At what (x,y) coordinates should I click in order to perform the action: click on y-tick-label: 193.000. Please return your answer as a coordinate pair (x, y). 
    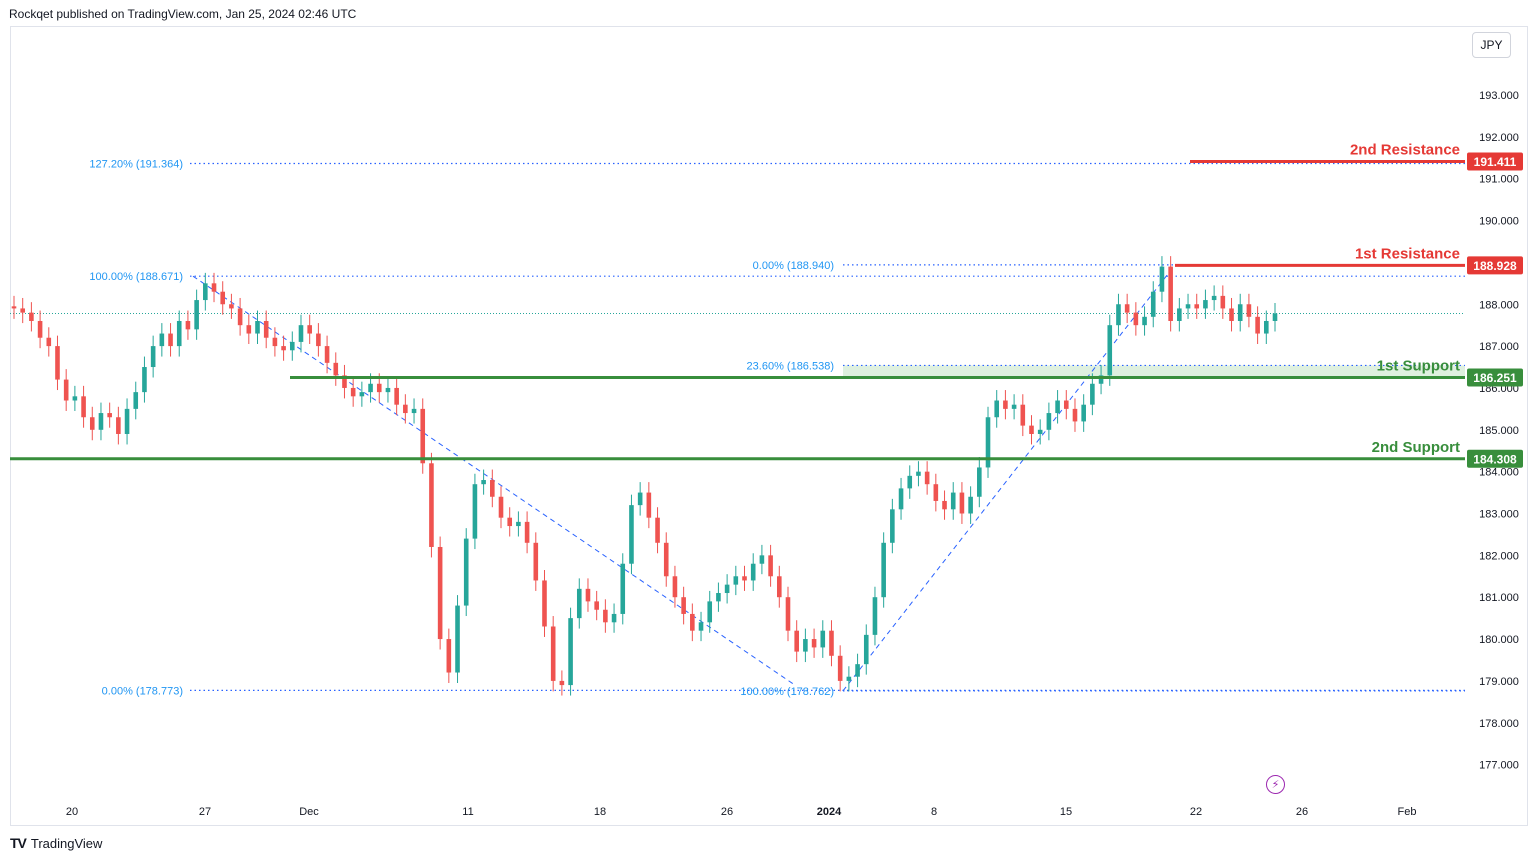
    Looking at the image, I should click on (1499, 96).